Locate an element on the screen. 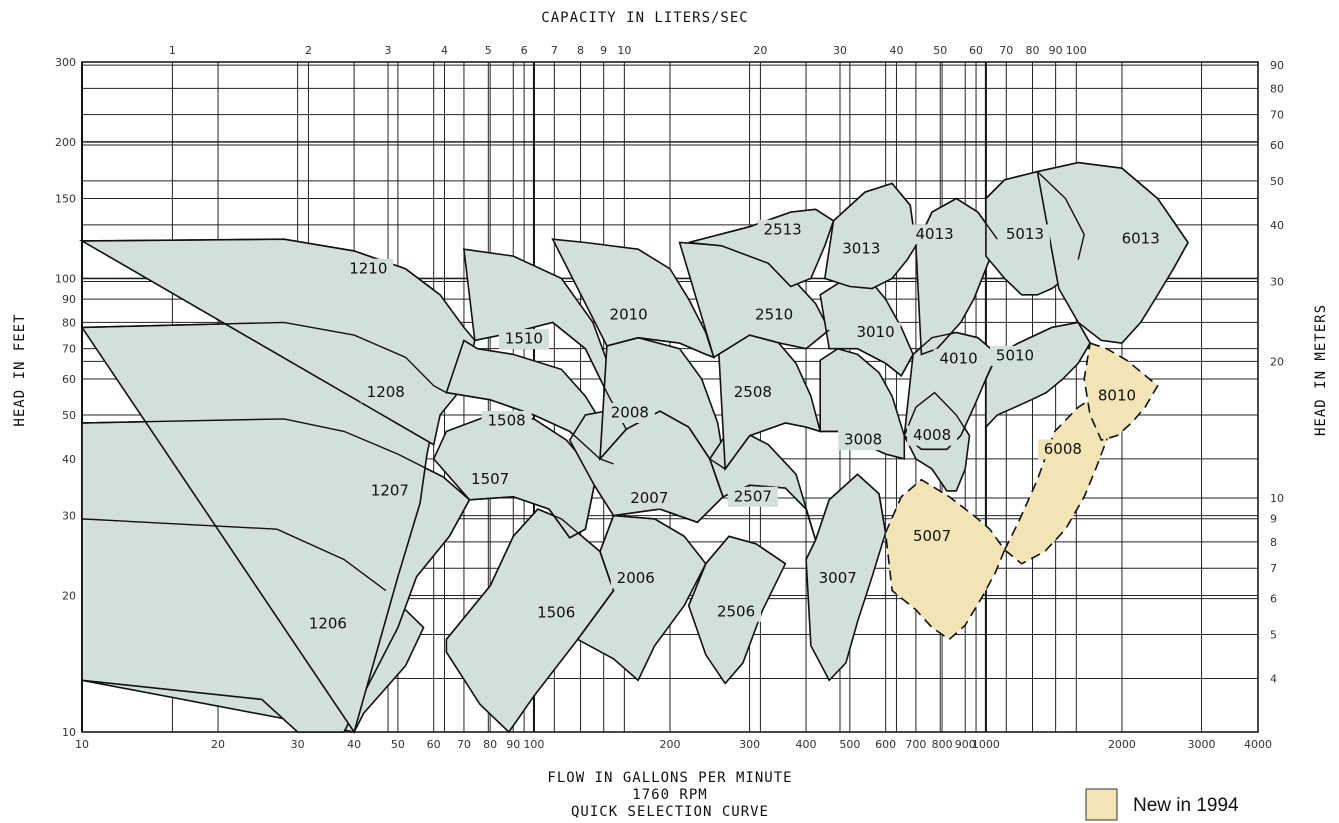 This screenshot has height=823, width=1339. pump-curve-2010 is located at coordinates (660, 345).